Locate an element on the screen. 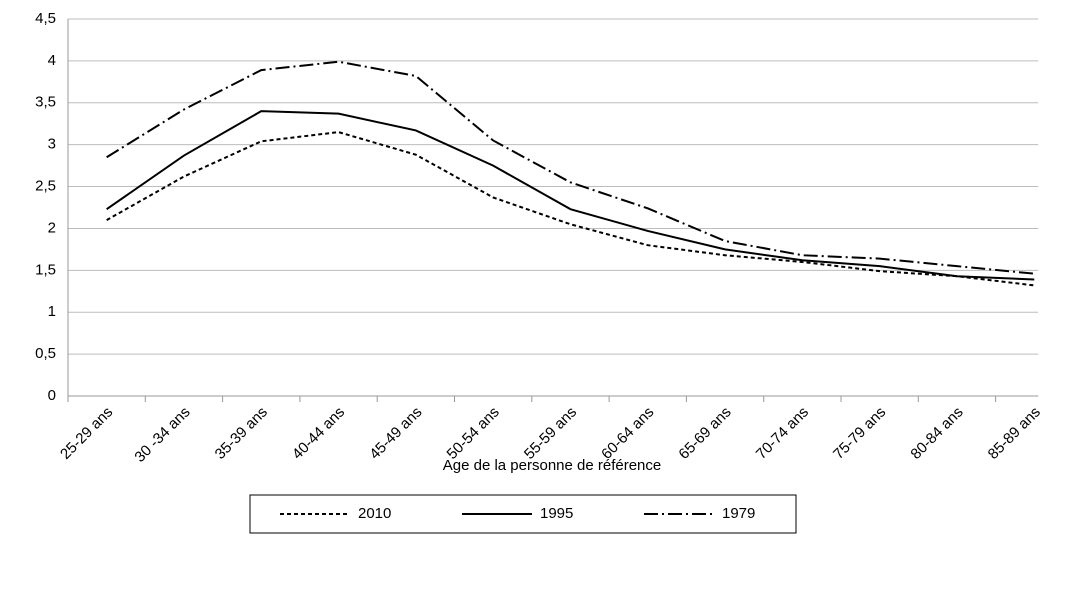 The width and height of the screenshot is (1065, 604). legend-label: 1995 is located at coordinates (556, 513).